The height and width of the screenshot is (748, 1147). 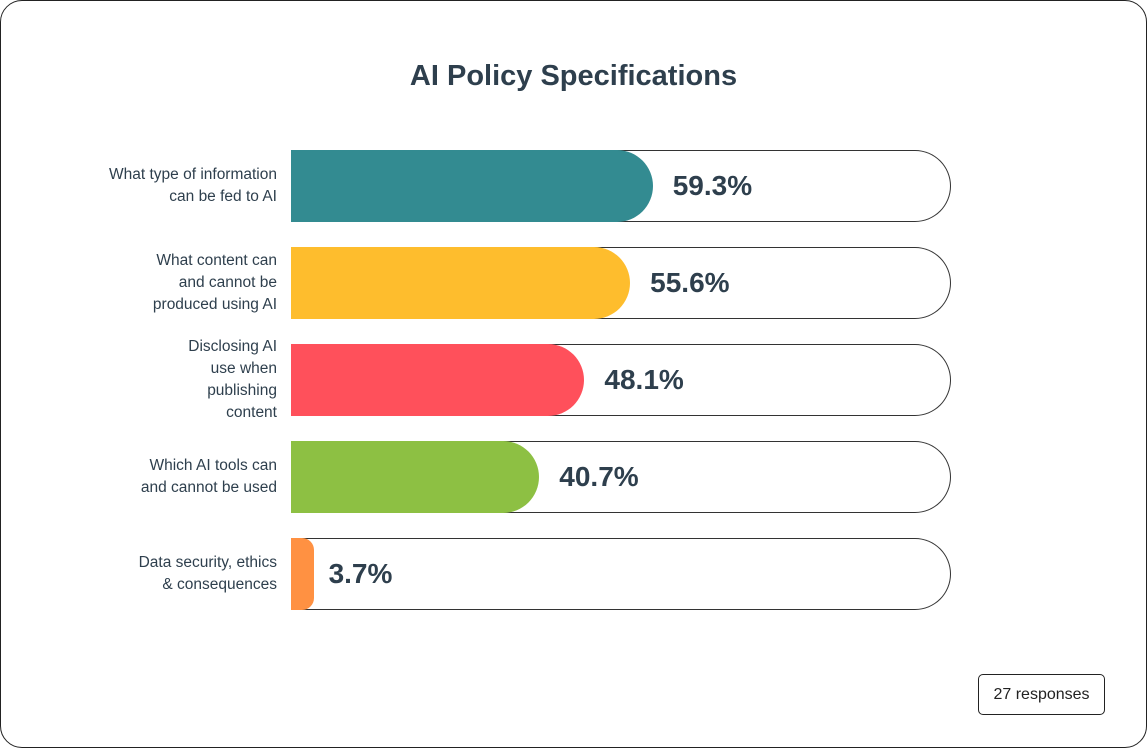 What do you see at coordinates (644, 379) in the screenshot?
I see `value-label: 48.1%` at bounding box center [644, 379].